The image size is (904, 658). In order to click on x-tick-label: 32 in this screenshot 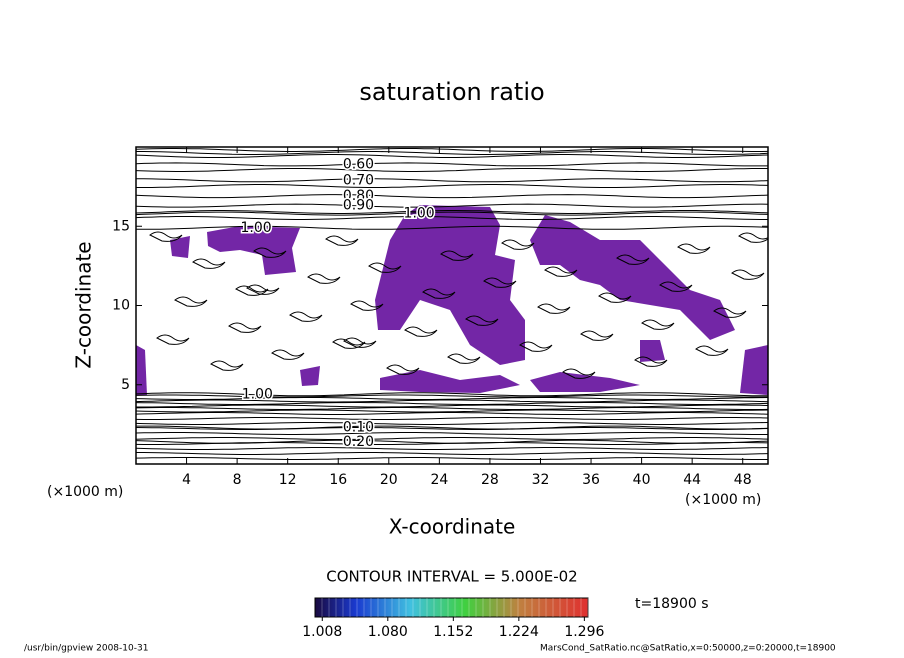, I will do `click(541, 480)`.